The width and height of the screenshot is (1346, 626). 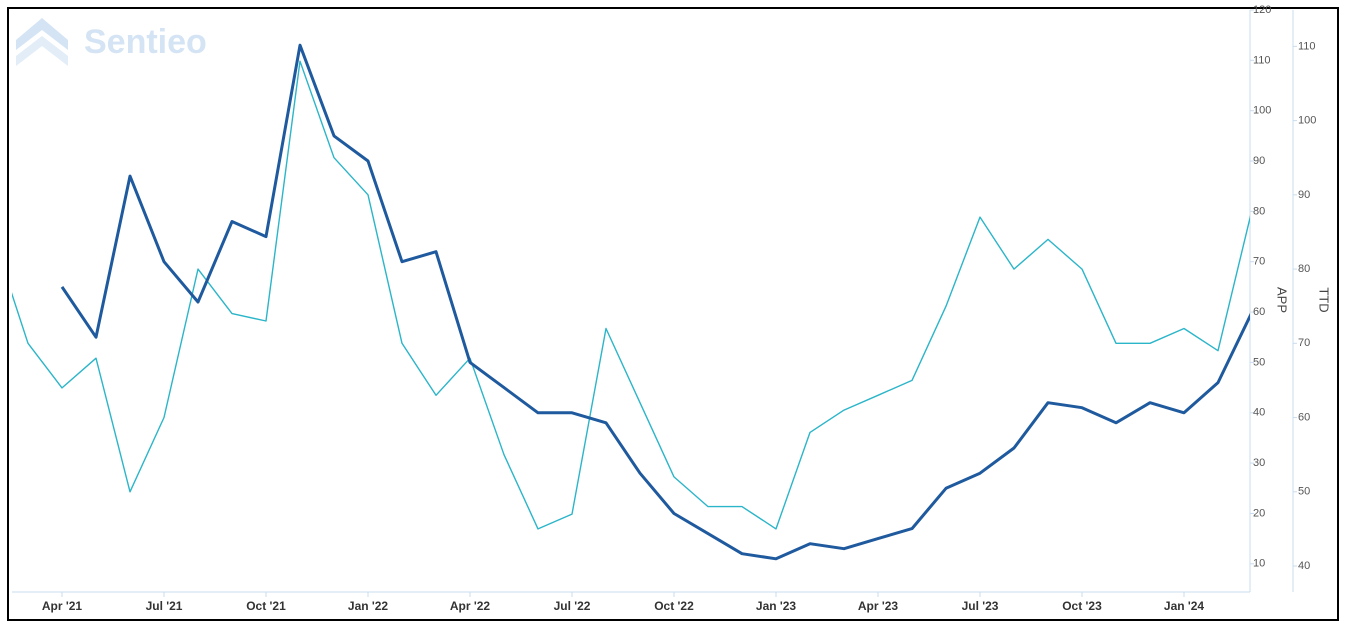 What do you see at coordinates (368, 606) in the screenshot?
I see `x-tick-label: Jan '22` at bounding box center [368, 606].